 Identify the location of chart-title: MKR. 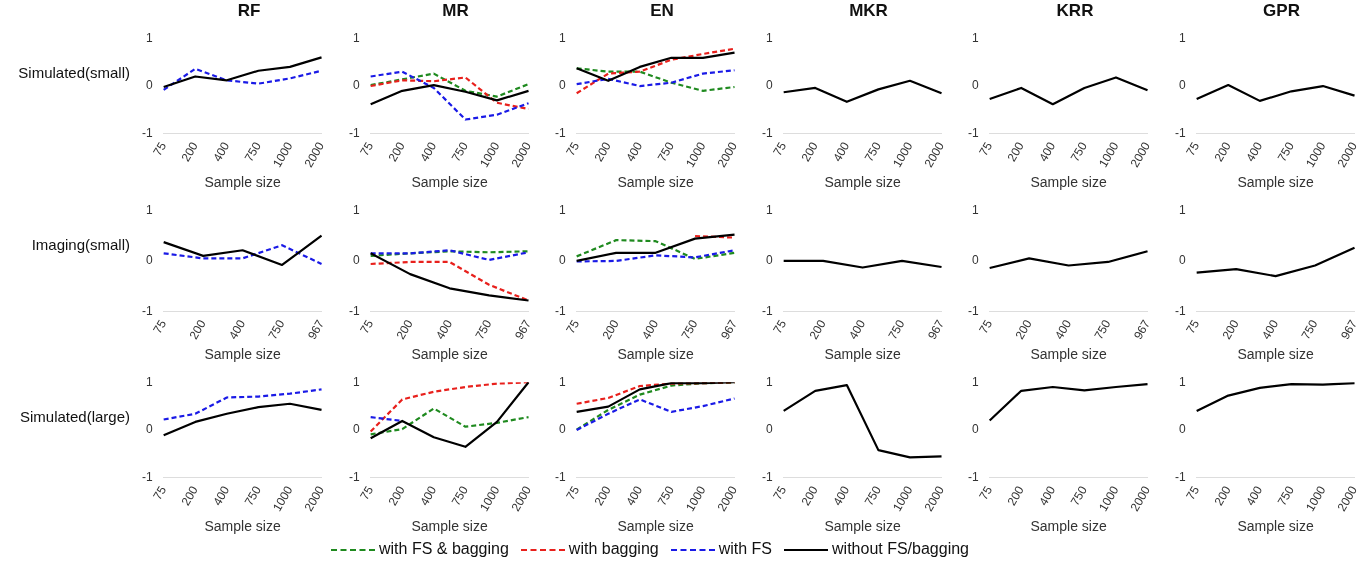
(868, 11).